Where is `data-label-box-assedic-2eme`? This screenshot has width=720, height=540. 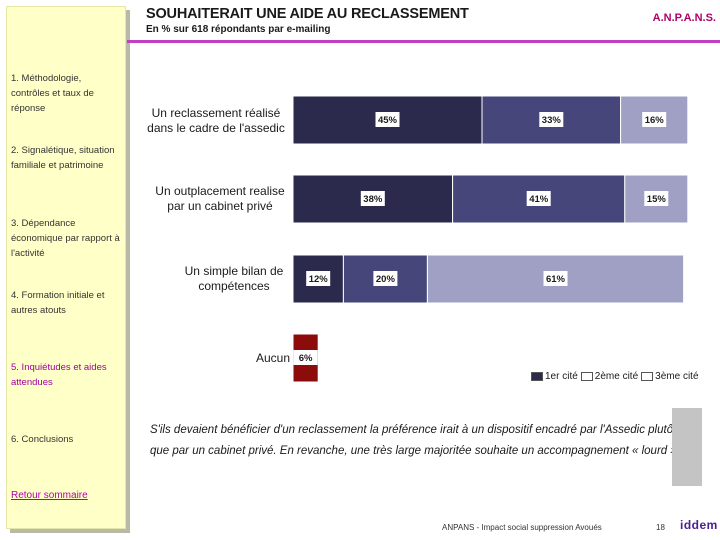 data-label-box-assedic-2eme is located at coordinates (551, 119).